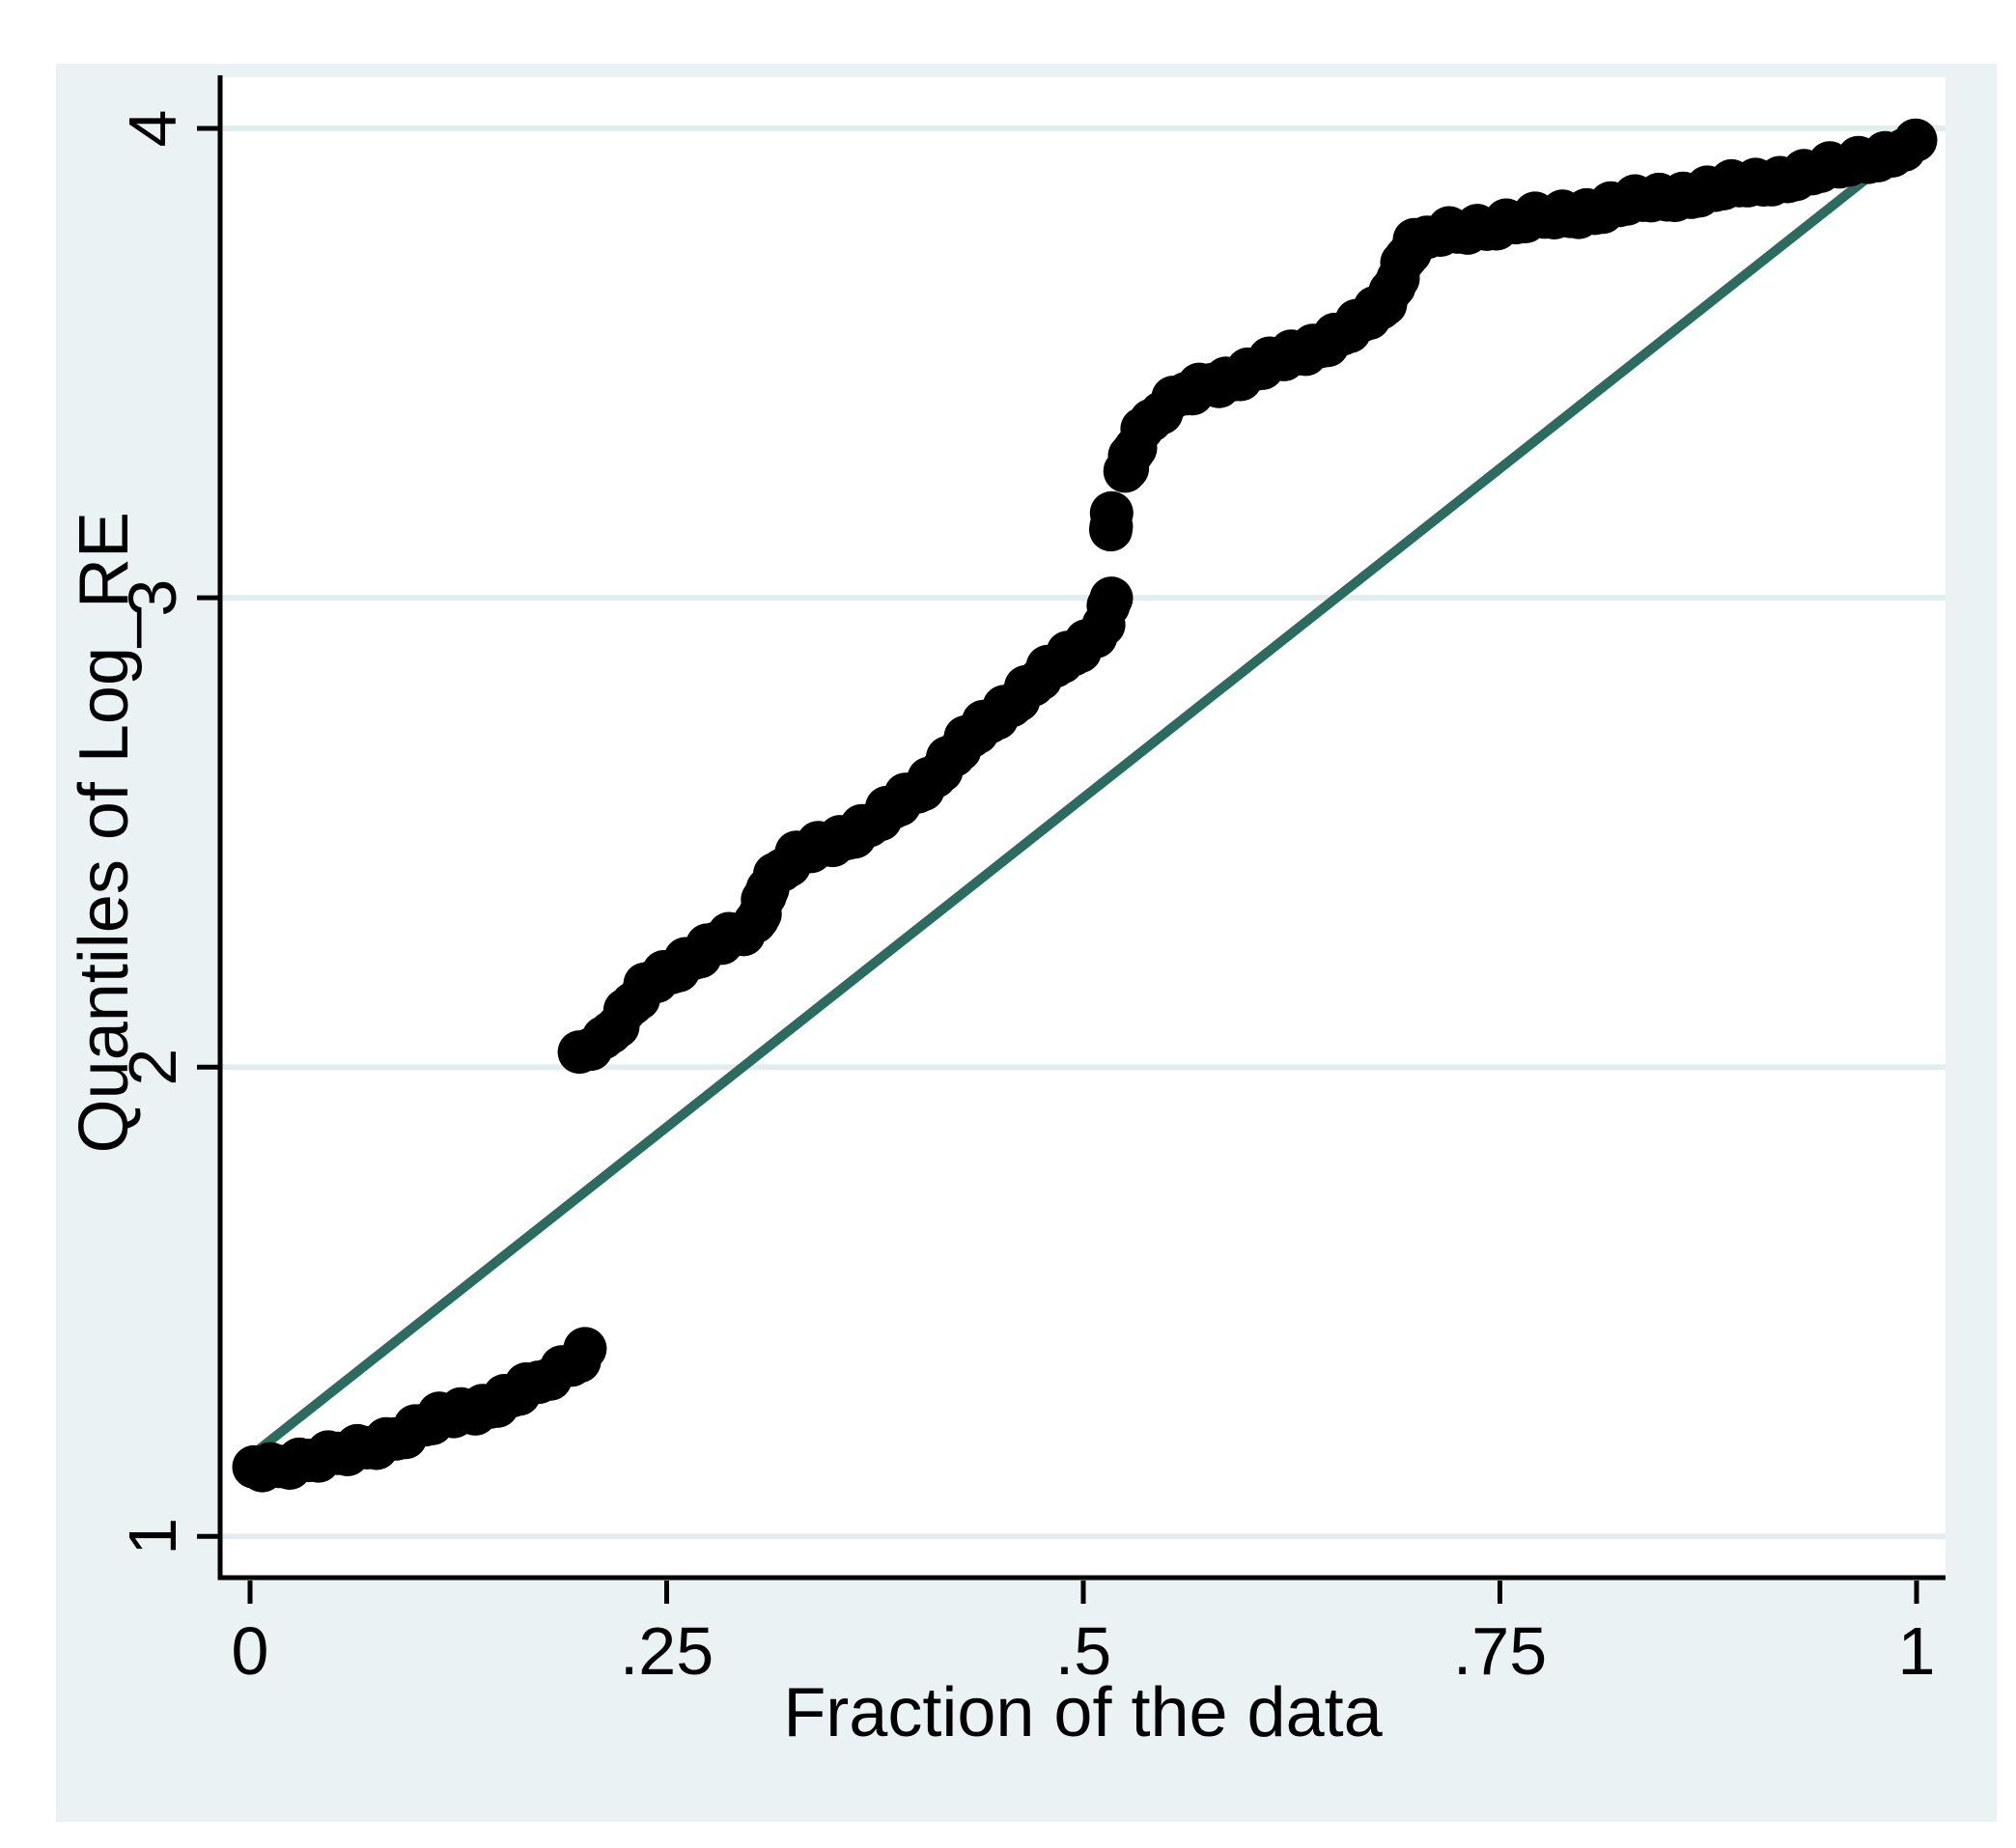  What do you see at coordinates (153, 1537) in the screenshot?
I see `y-tick-label-1: 1` at bounding box center [153, 1537].